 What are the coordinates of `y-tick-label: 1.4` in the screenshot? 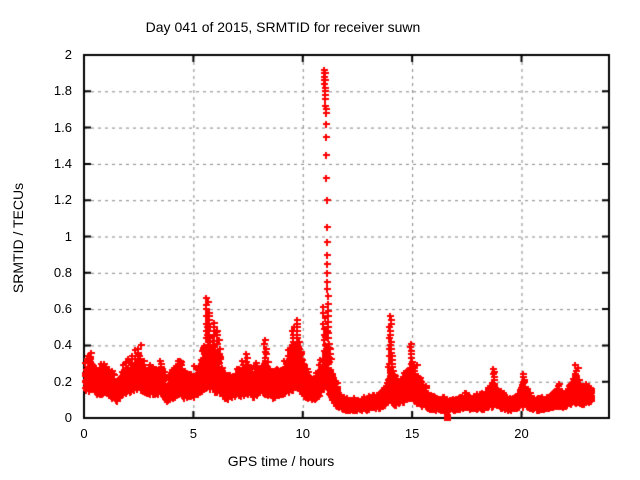 It's located at (62, 163).